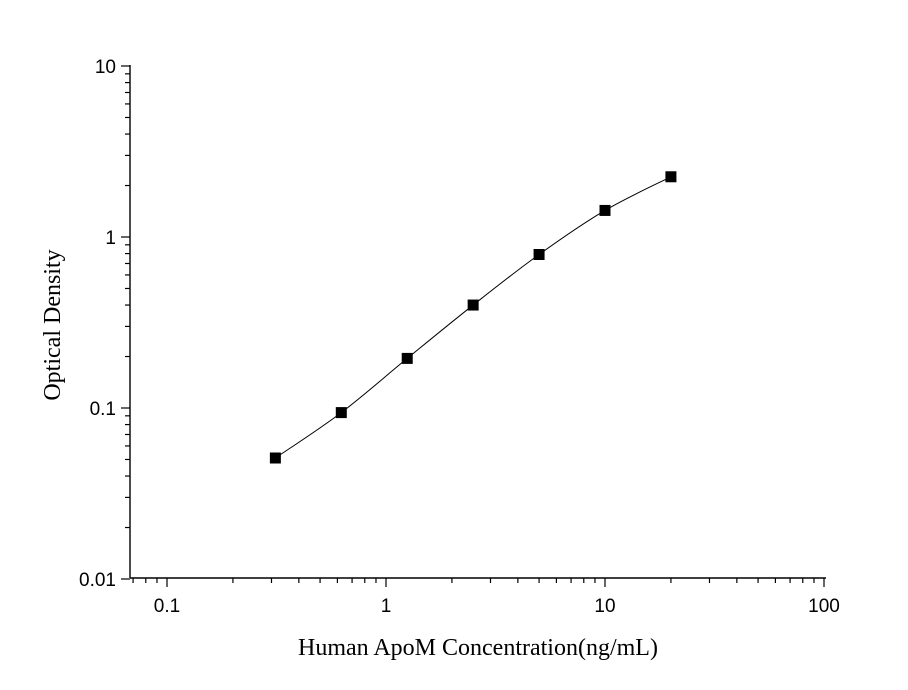 Image resolution: width=908 pixels, height=690 pixels. I want to click on y-axis-title: Optical Density, so click(53, 324).